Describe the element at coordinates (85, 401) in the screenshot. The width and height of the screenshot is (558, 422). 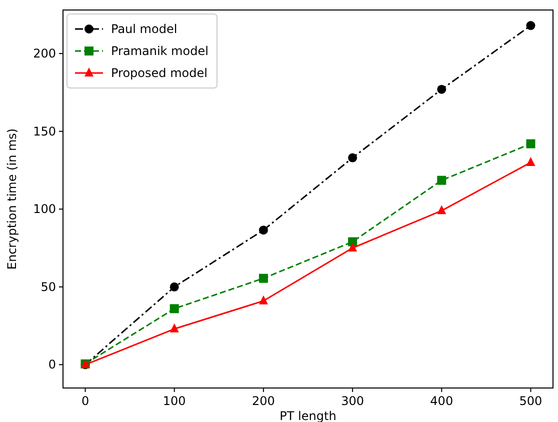
I see `x-tick-label: 0` at that location.